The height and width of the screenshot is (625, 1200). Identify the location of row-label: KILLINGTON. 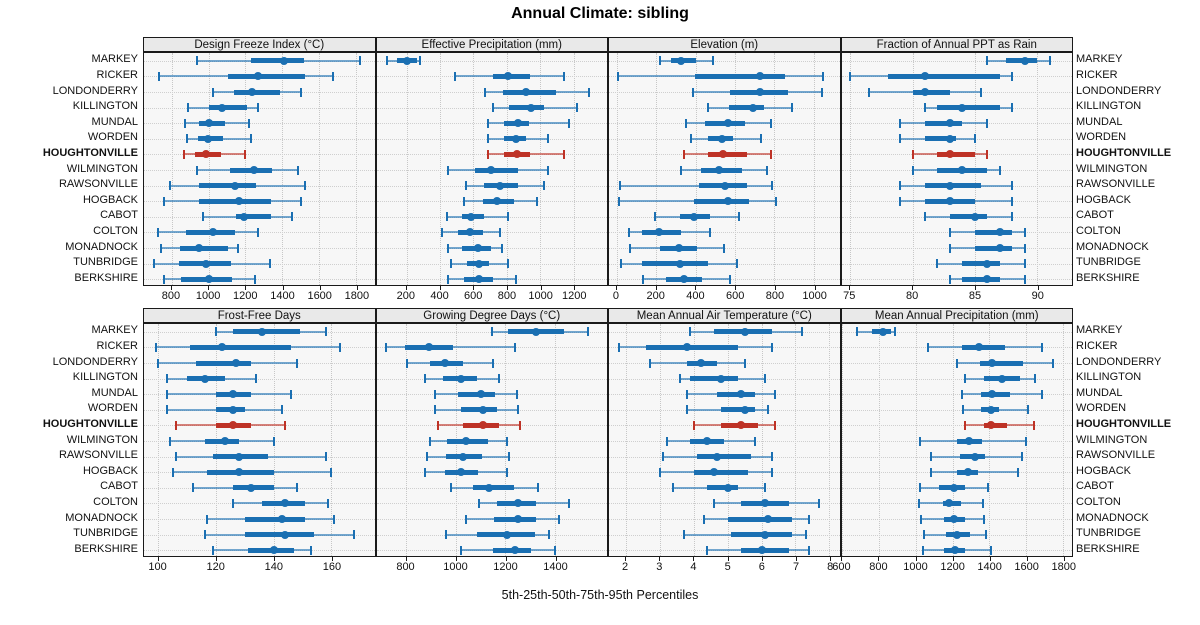
(105, 377).